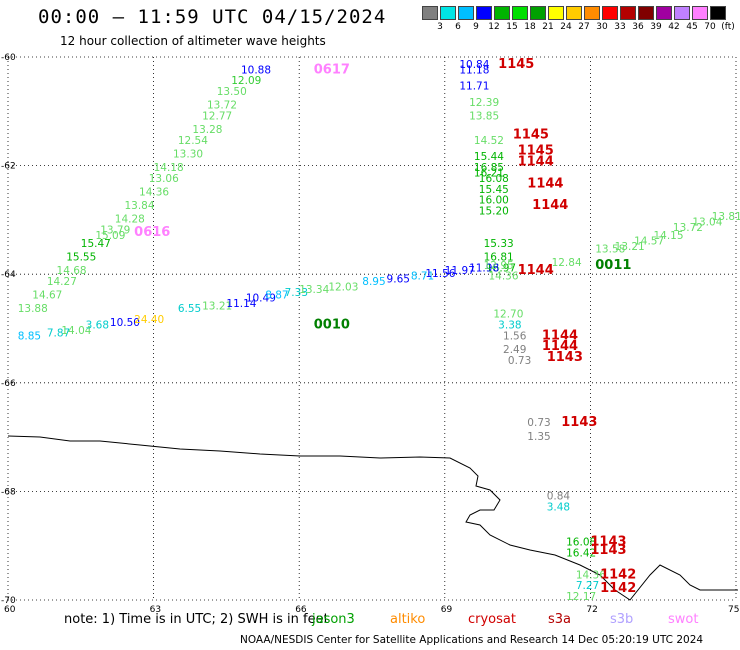  Describe the element at coordinates (565, 357) in the screenshot. I see `time-tag-label: 1143` at that location.